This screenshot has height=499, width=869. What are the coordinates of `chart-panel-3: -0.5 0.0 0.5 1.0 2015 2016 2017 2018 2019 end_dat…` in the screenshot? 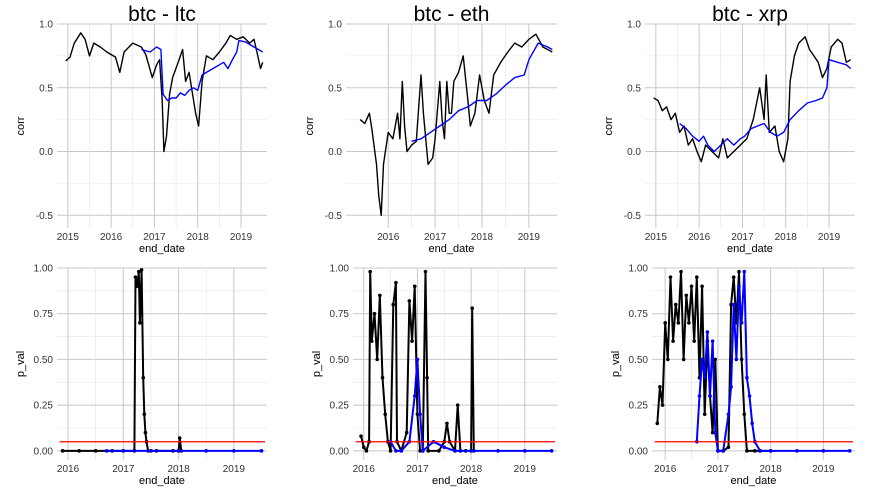 It's located at (729, 129).